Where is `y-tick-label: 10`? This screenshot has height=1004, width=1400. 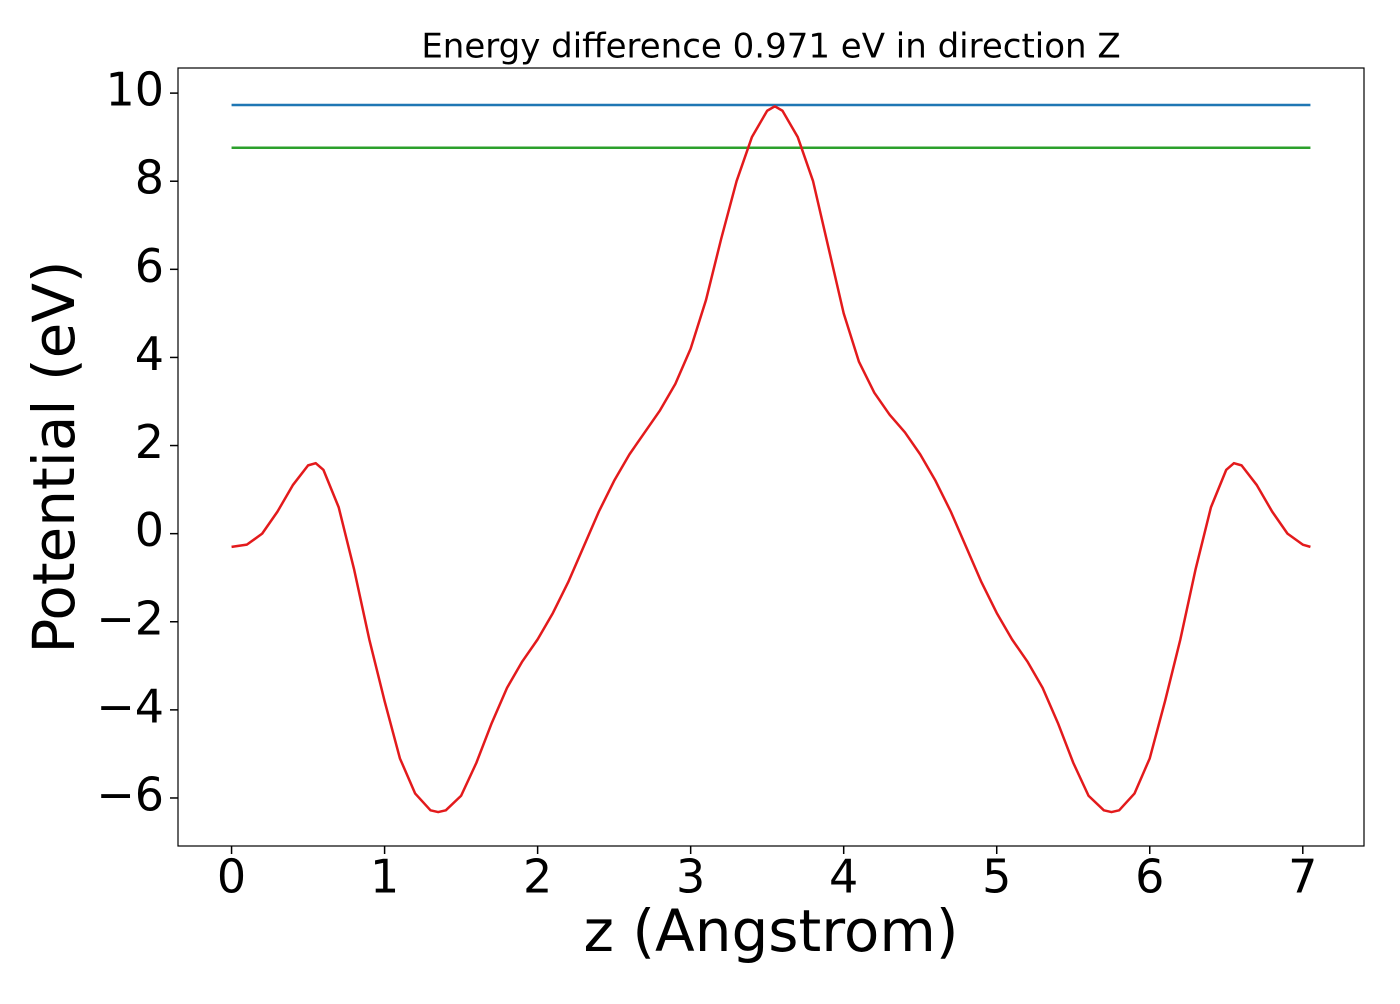 y-tick-label: 10 is located at coordinates (134, 90).